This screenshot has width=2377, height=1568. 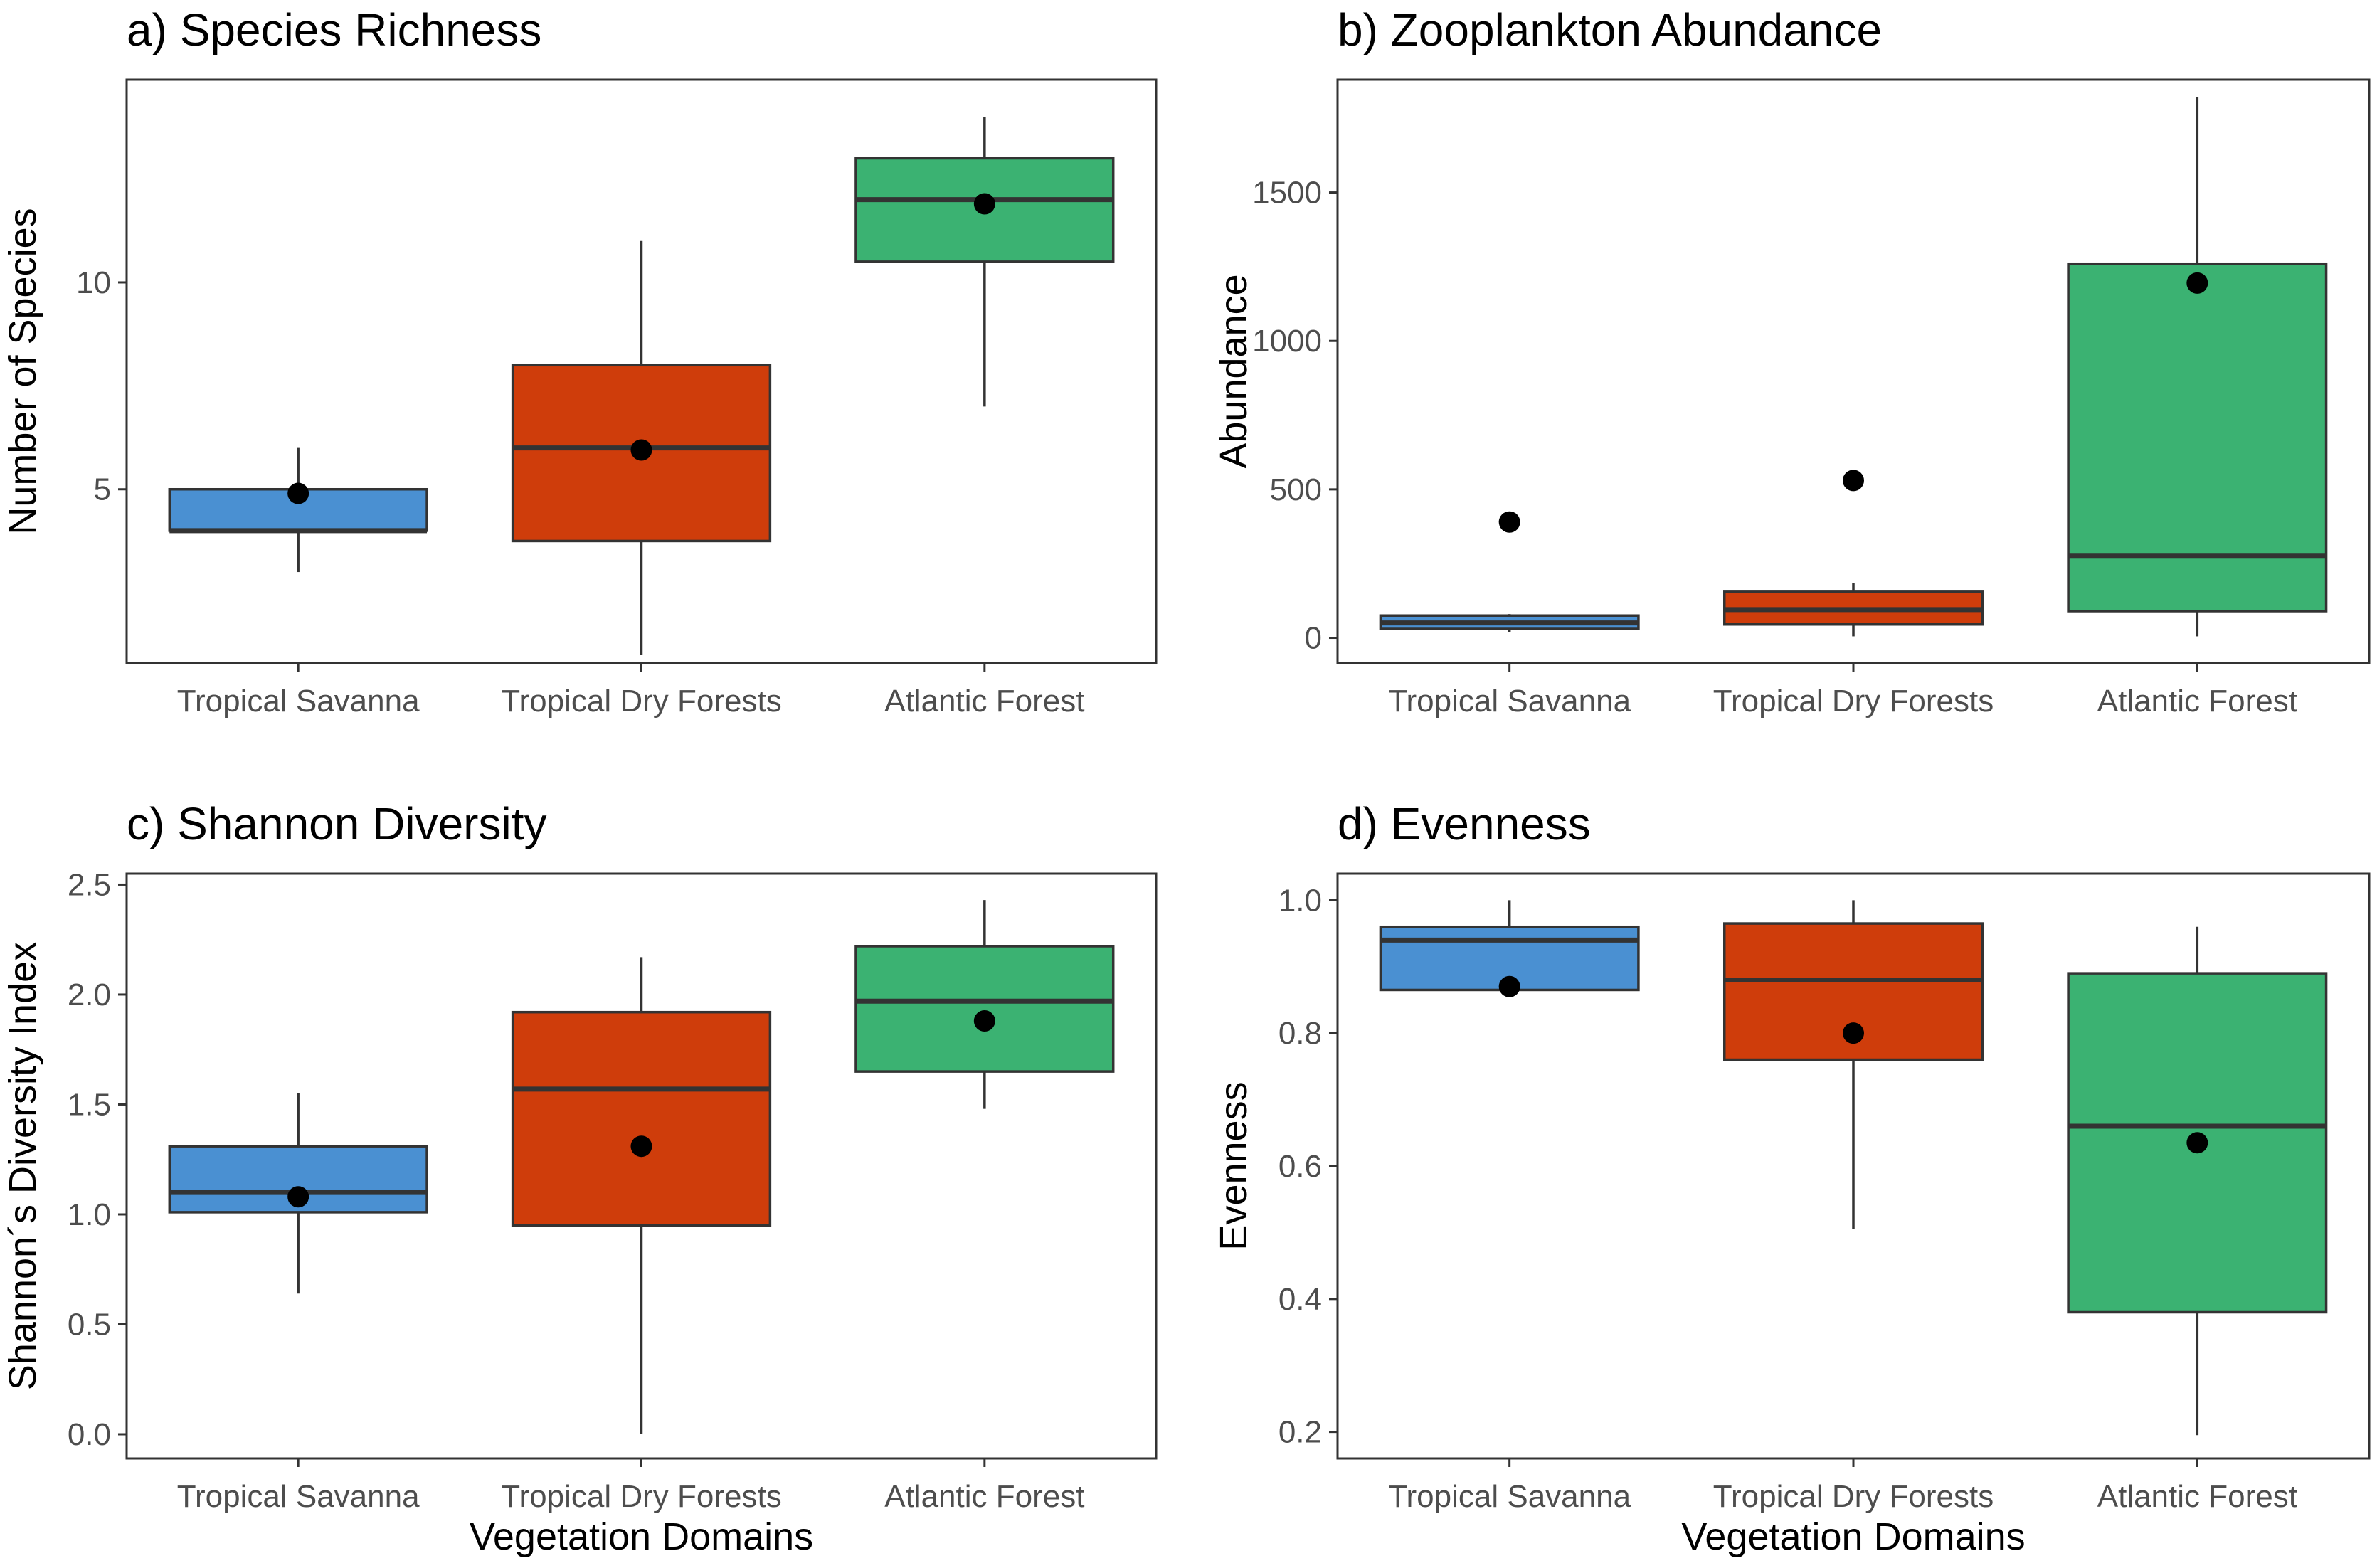 I want to click on panel-title-b: b) Zooplankton Abundance, so click(x=1610, y=30).